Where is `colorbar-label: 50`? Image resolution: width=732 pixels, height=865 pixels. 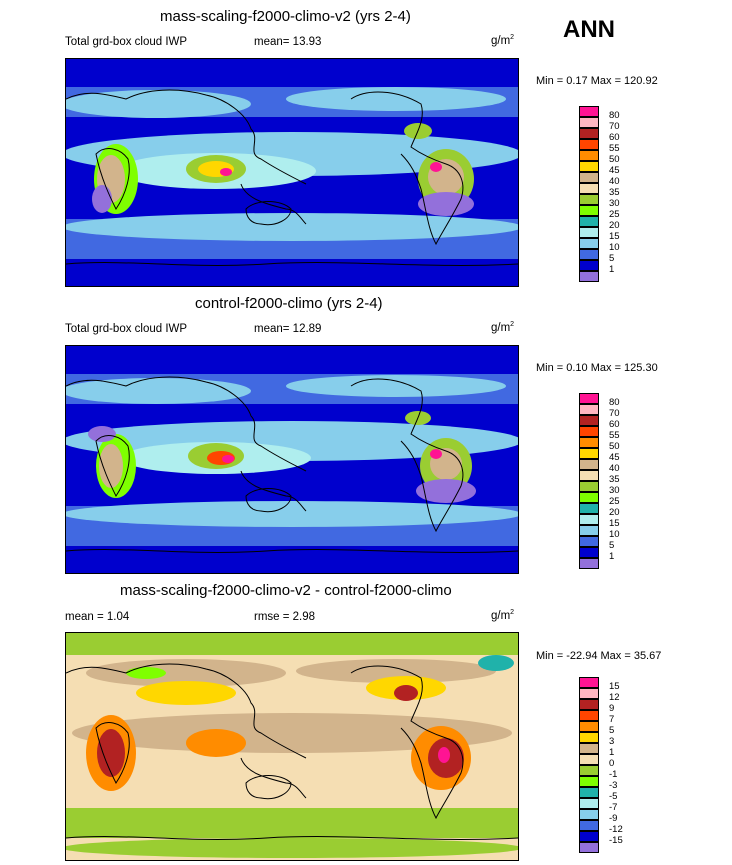
colorbar-label: 50 is located at coordinates (614, 446).